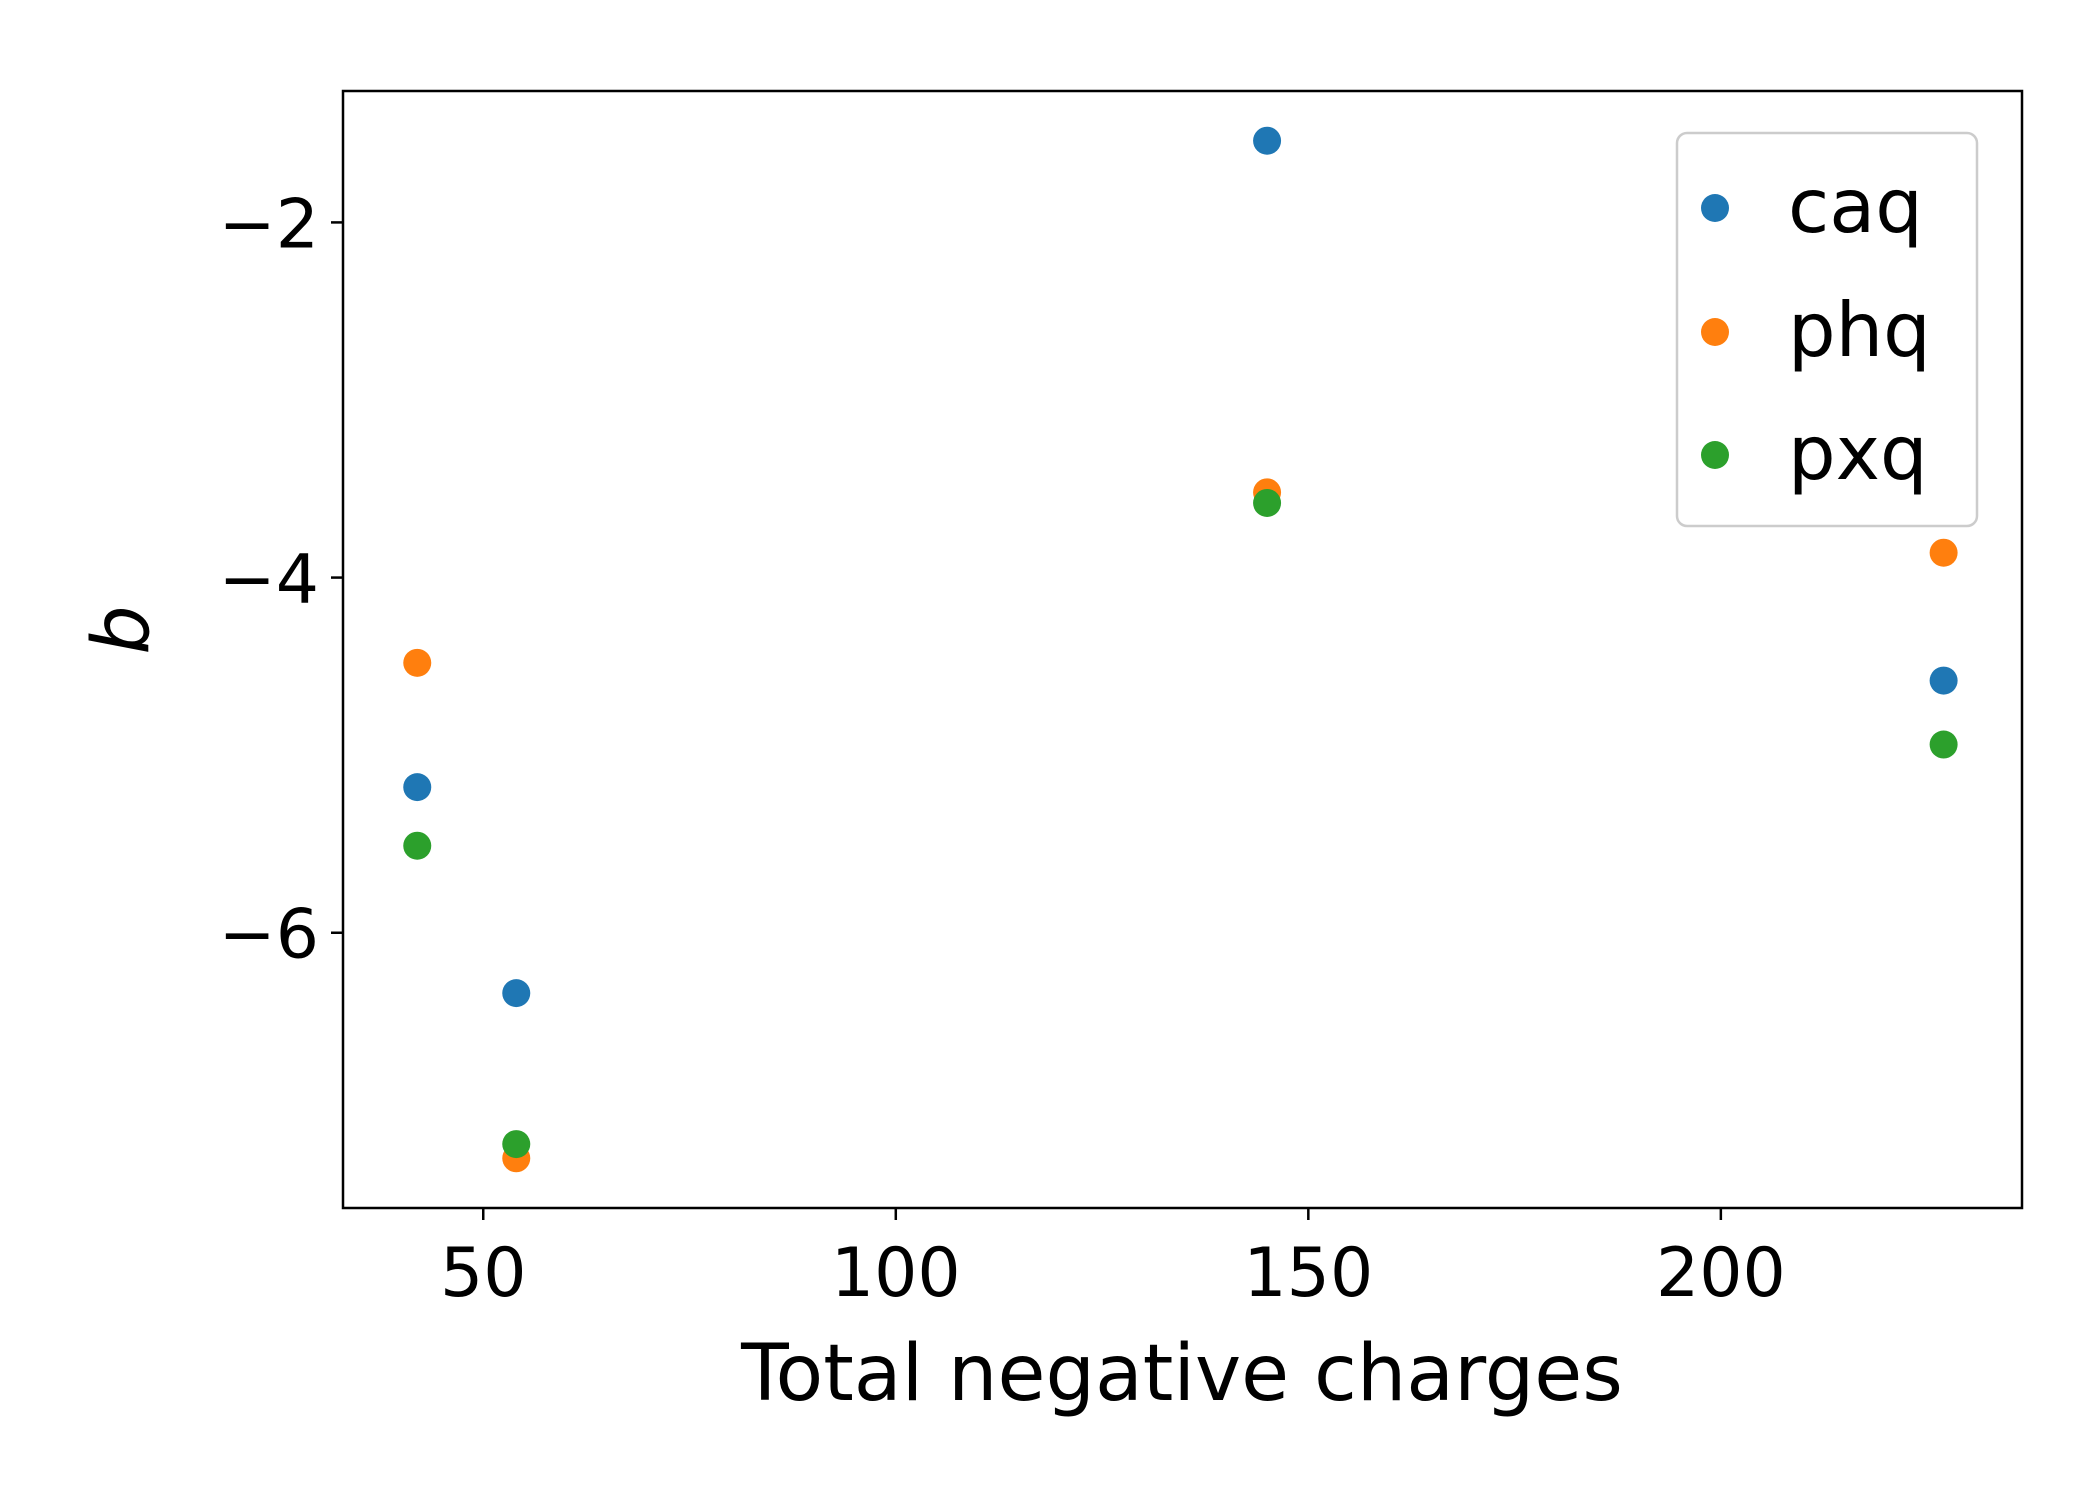  I want to click on legend-marker-caq, so click(1715, 208).